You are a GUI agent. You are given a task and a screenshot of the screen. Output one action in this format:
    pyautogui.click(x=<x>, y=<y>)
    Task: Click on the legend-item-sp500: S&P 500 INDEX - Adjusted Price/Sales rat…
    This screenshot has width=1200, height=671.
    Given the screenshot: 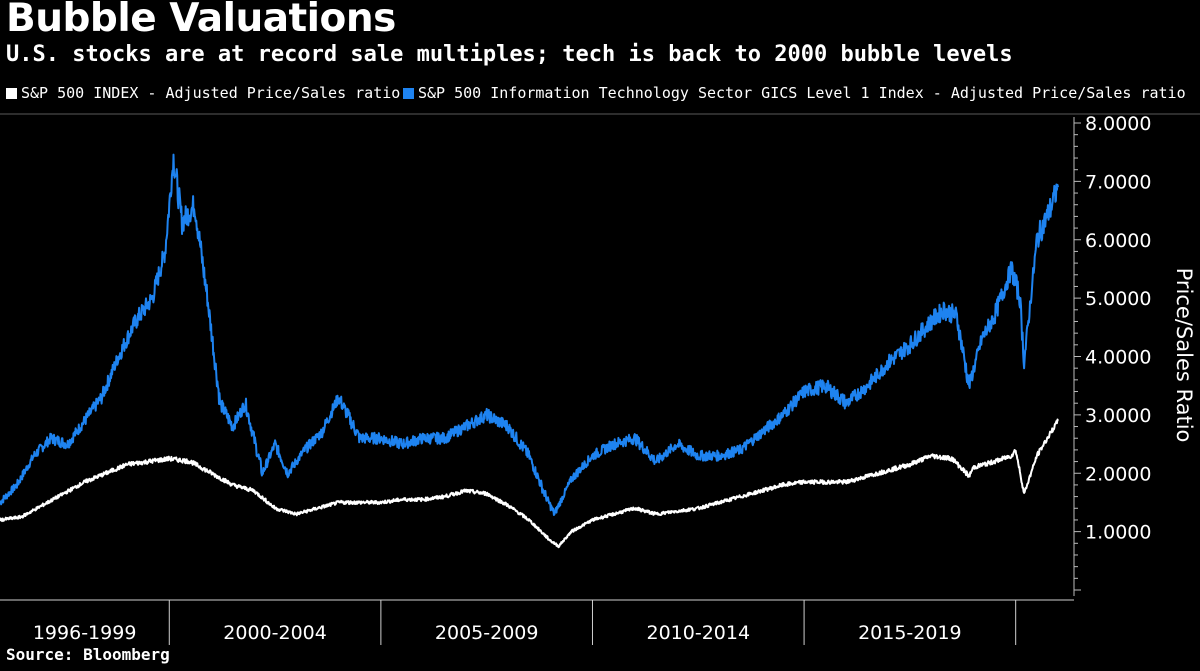 What is the action you would take?
    pyautogui.click(x=203, y=93)
    